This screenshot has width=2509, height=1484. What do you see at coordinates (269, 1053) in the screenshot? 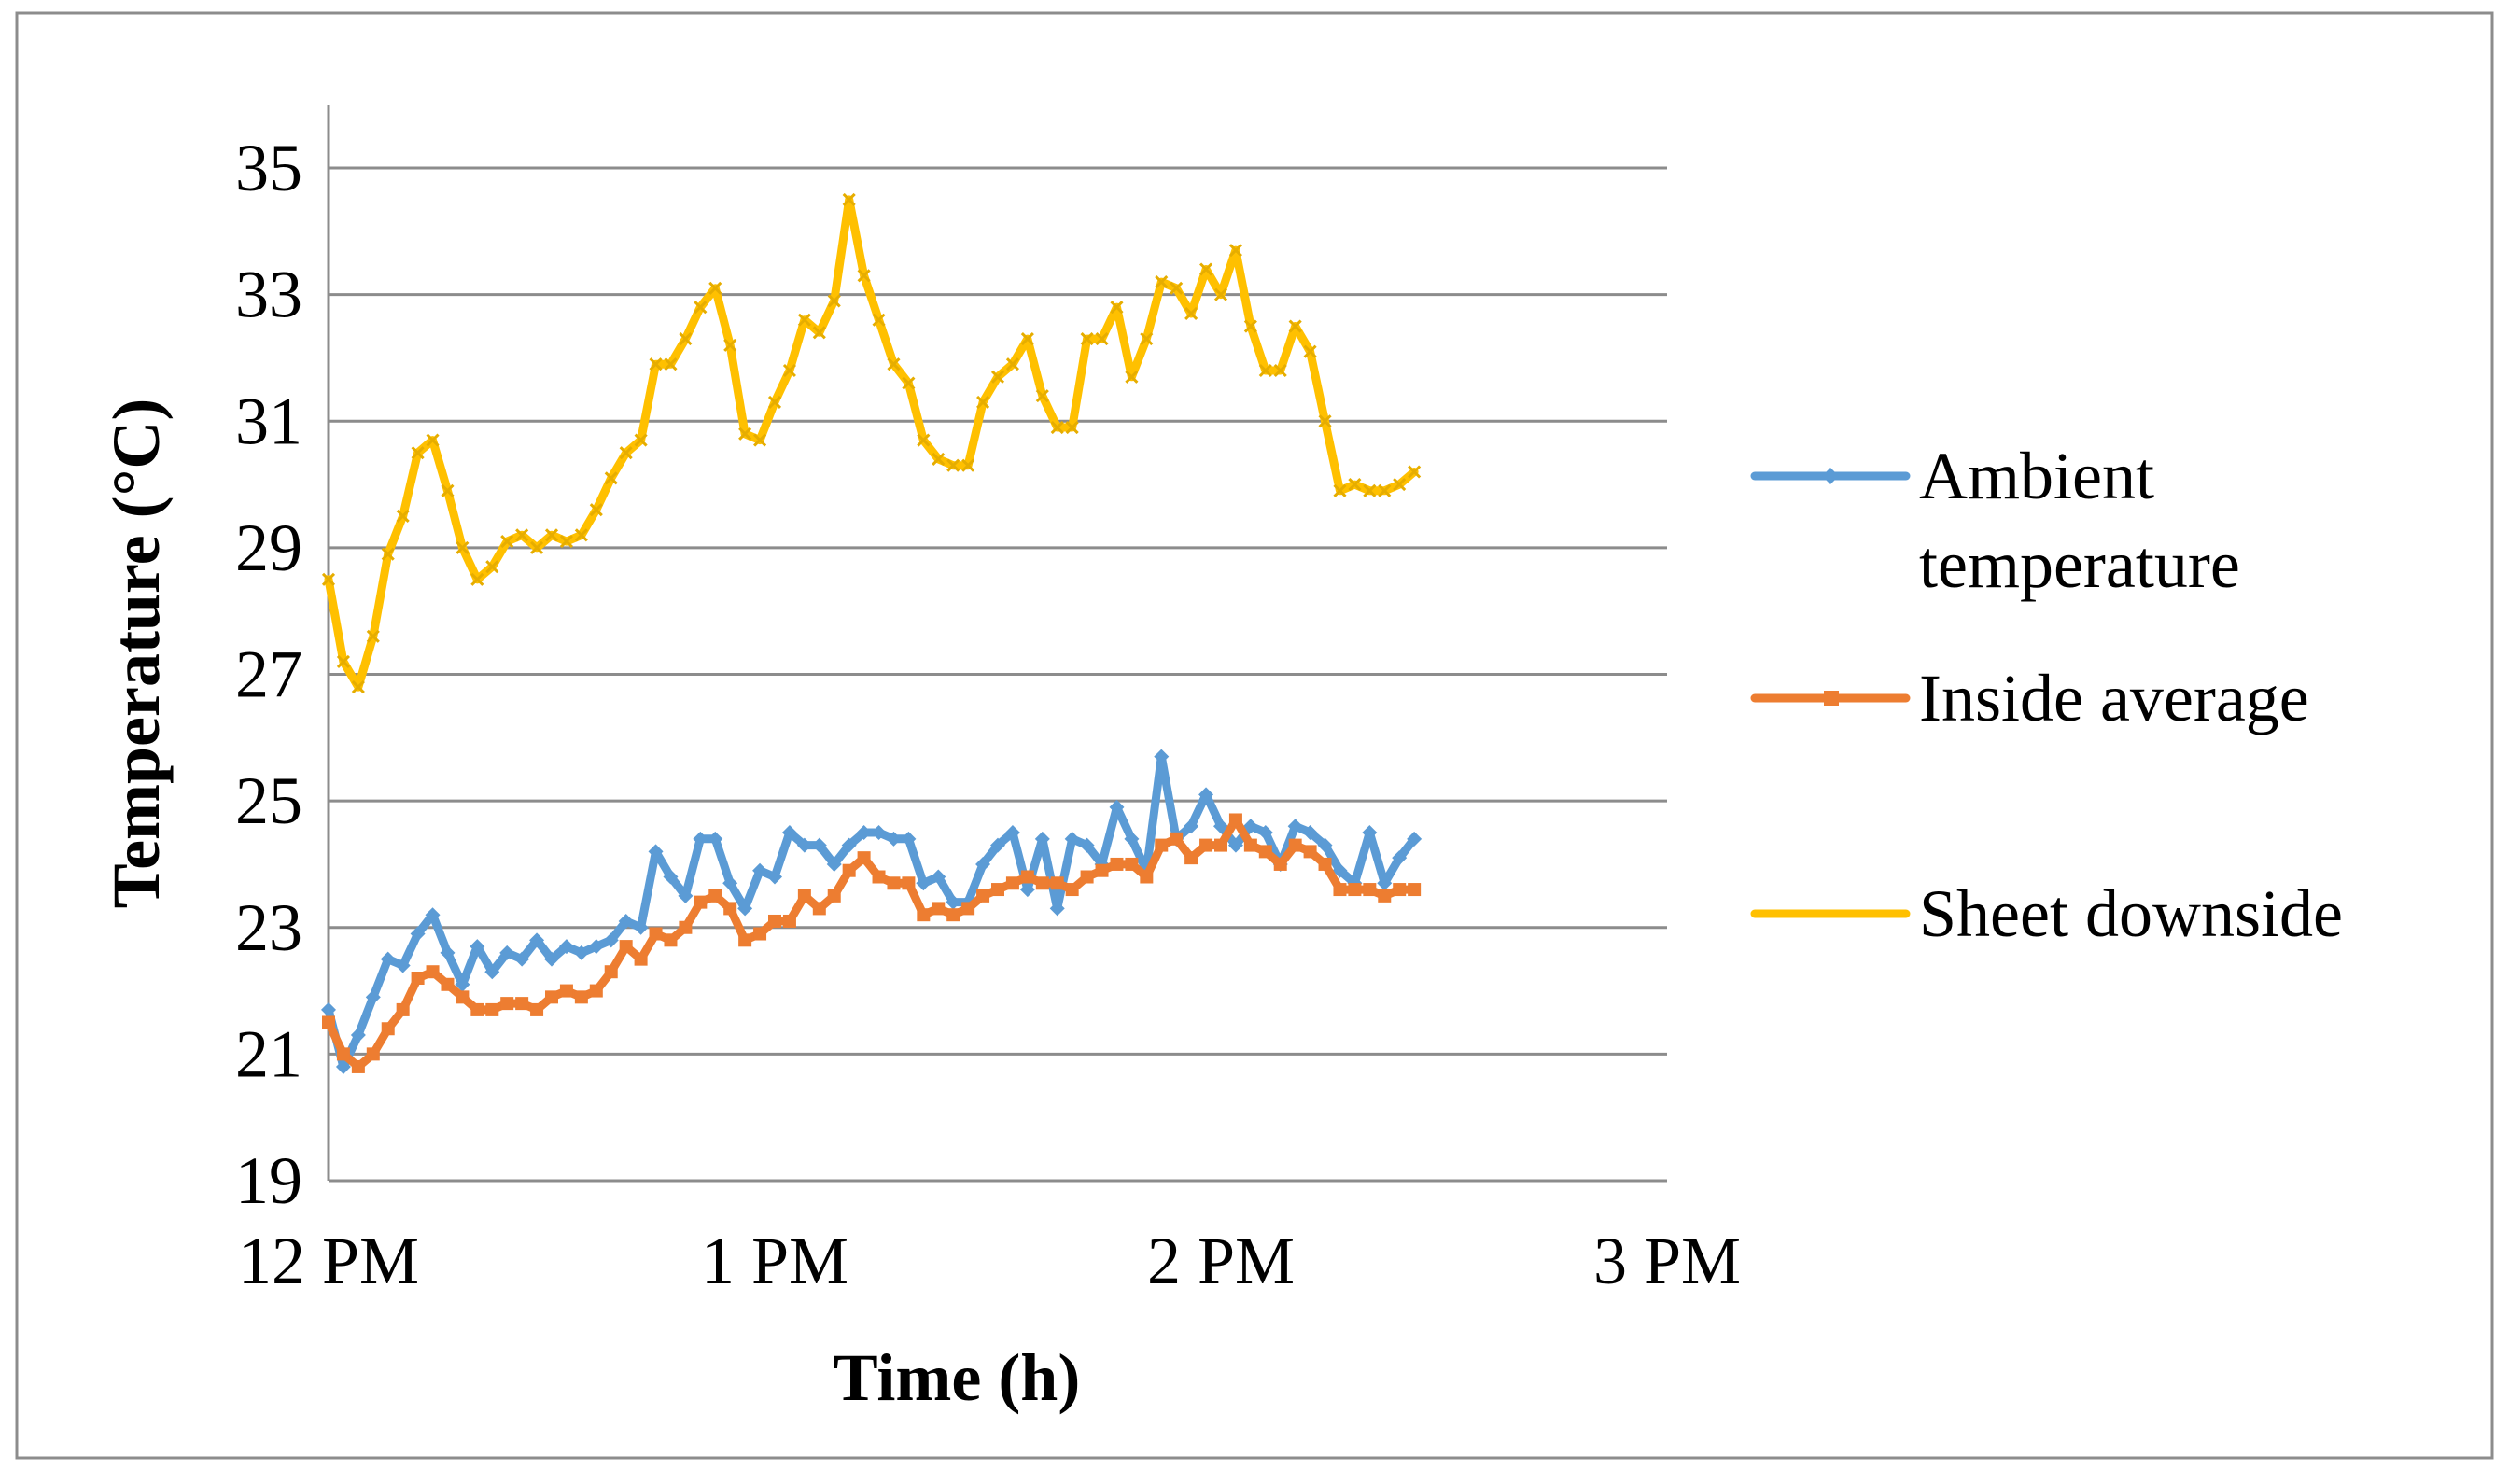
I see `y-tick-label: 21` at bounding box center [269, 1053].